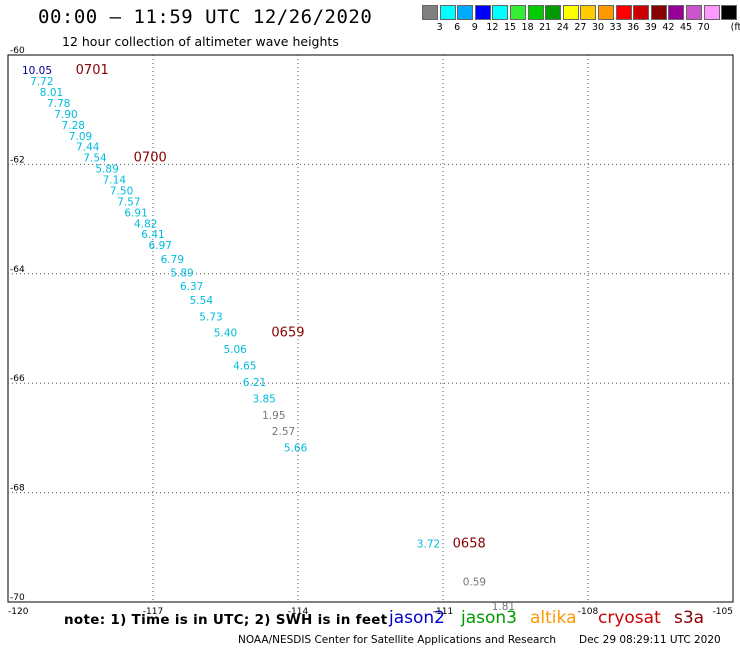  I want to click on time-label: 0659, so click(287, 333).